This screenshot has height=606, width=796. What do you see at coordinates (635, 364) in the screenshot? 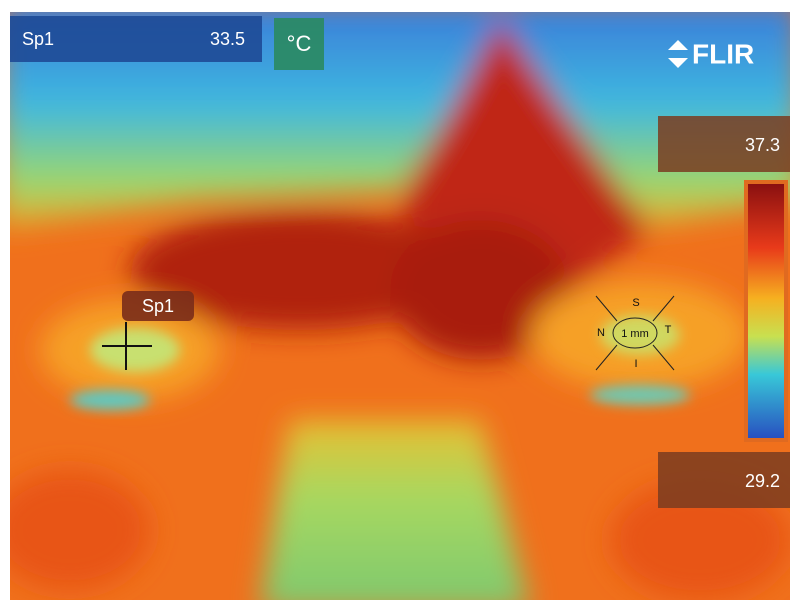
I see `grid-bottom: I` at bounding box center [635, 364].